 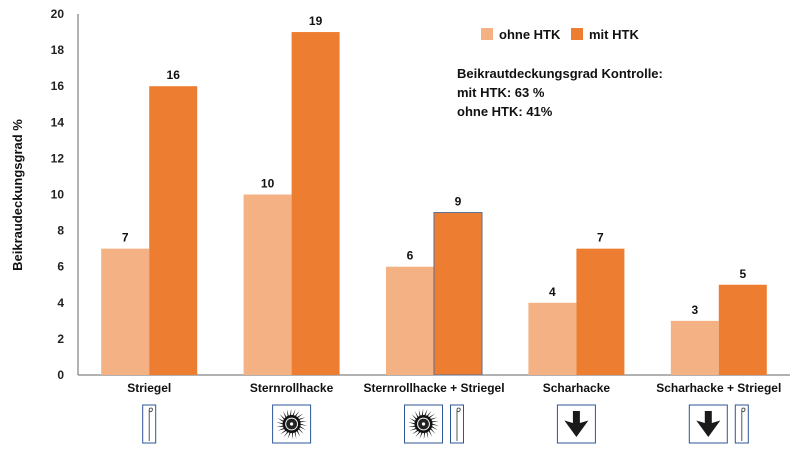 What do you see at coordinates (58, 158) in the screenshot?
I see `y-tick-label: 12` at bounding box center [58, 158].